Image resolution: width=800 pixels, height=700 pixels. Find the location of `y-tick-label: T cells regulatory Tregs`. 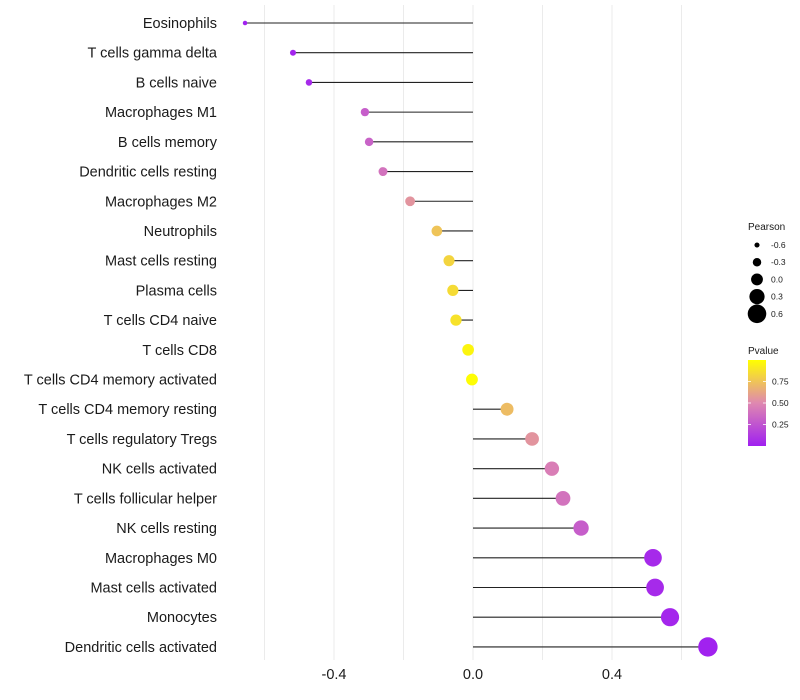

y-tick-label: T cells regulatory Tregs is located at coordinates (142, 440).